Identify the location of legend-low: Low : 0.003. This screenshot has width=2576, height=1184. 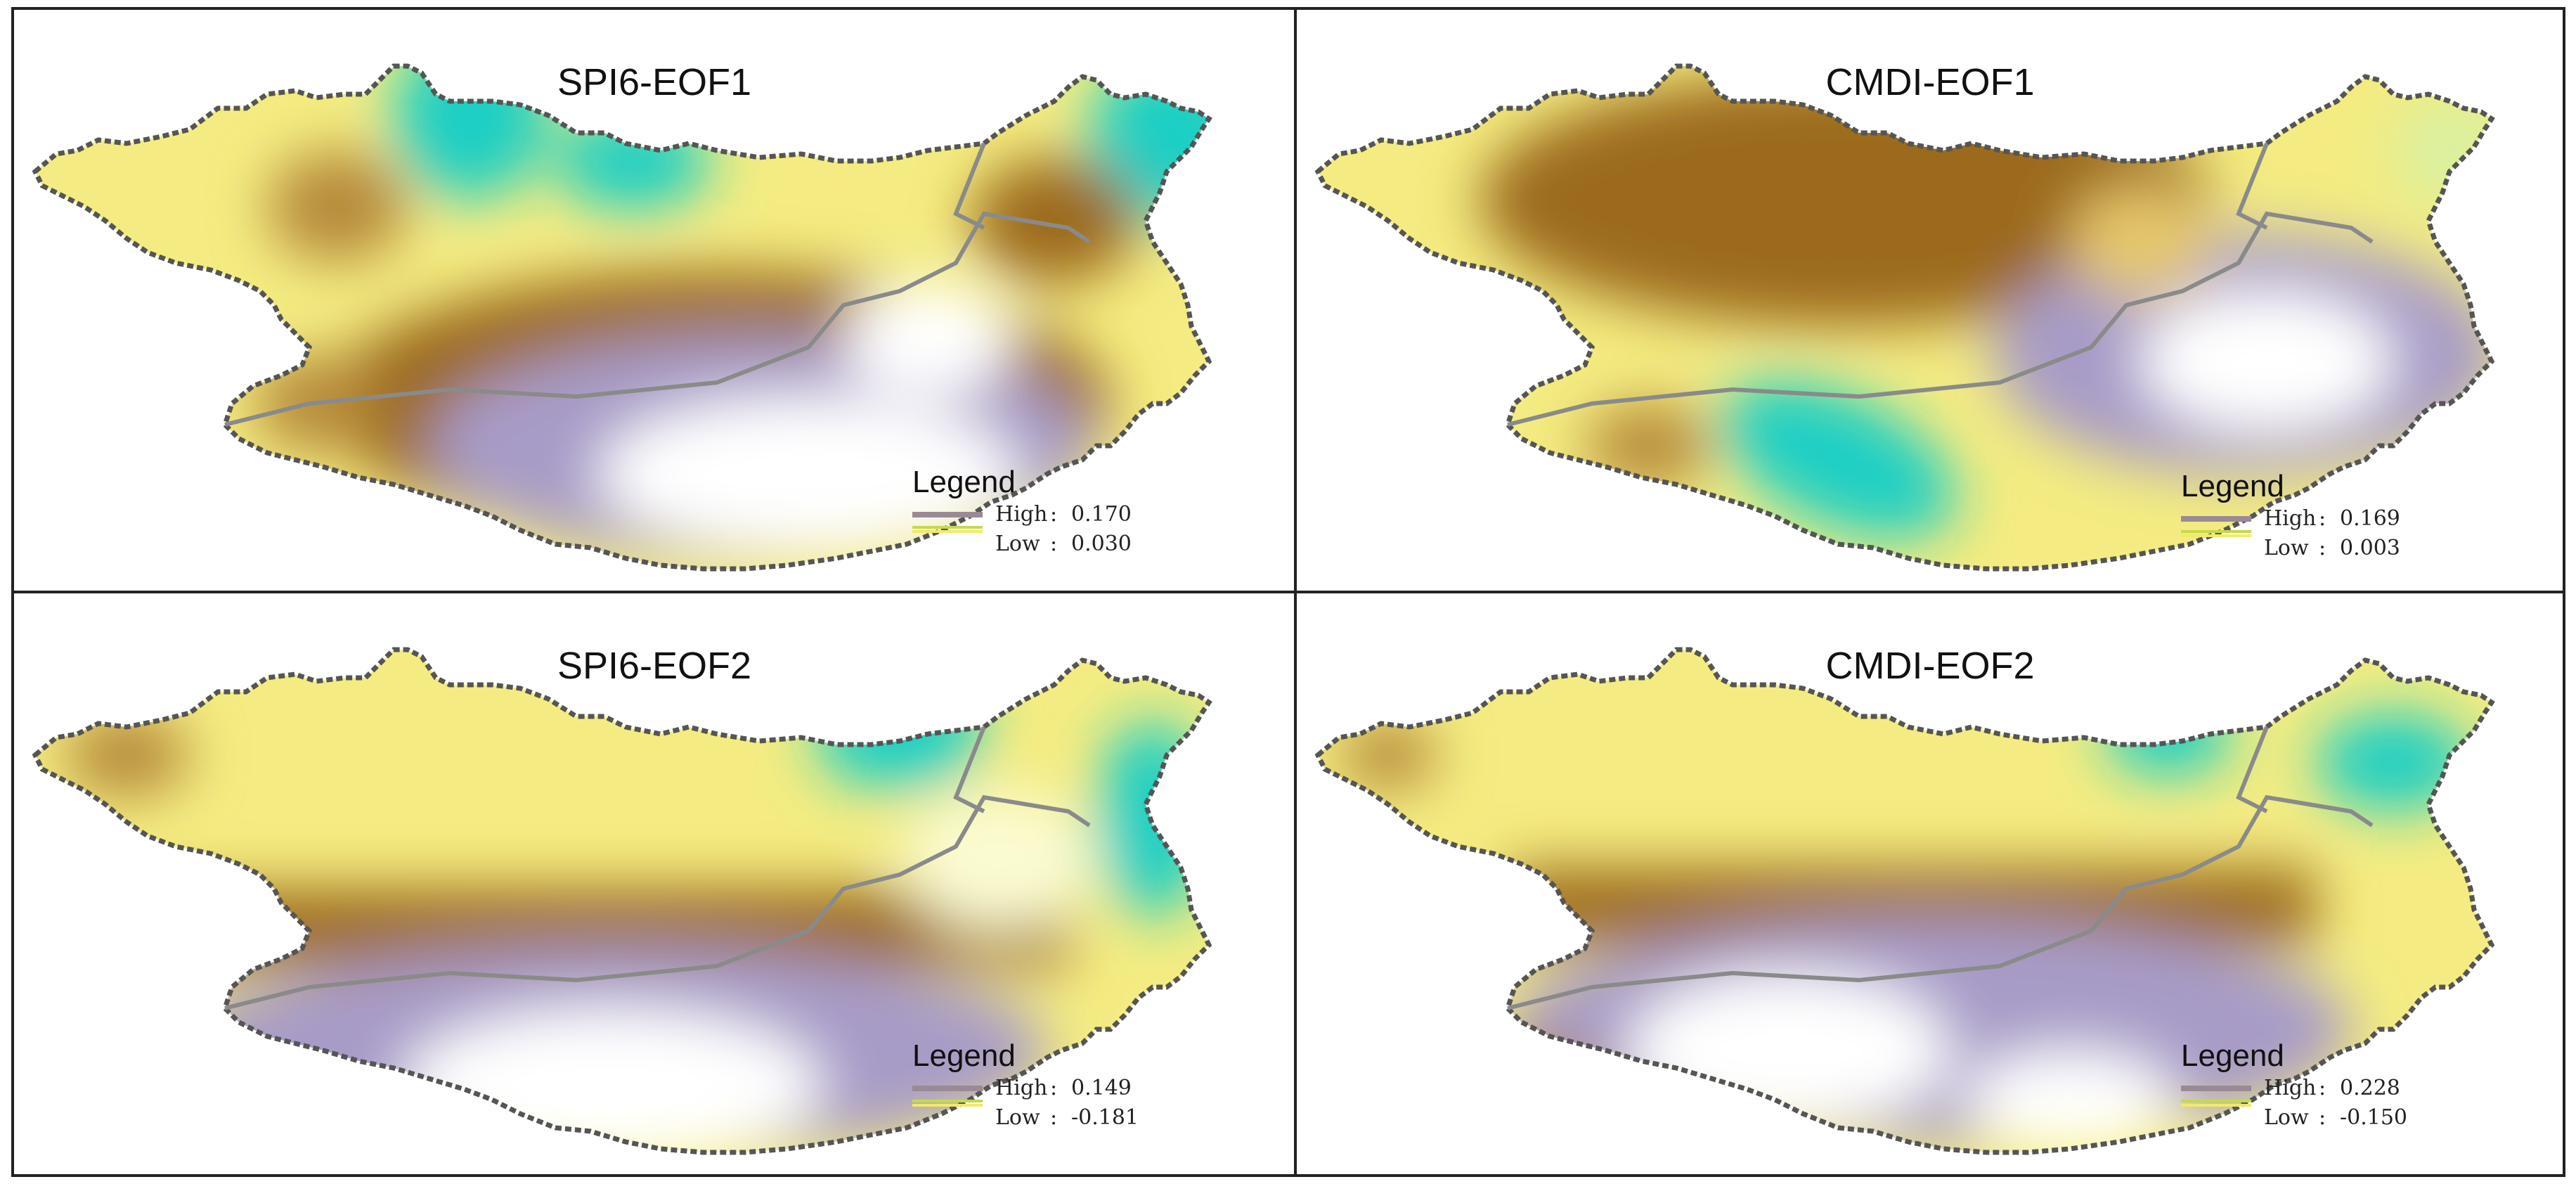
(2329, 547).